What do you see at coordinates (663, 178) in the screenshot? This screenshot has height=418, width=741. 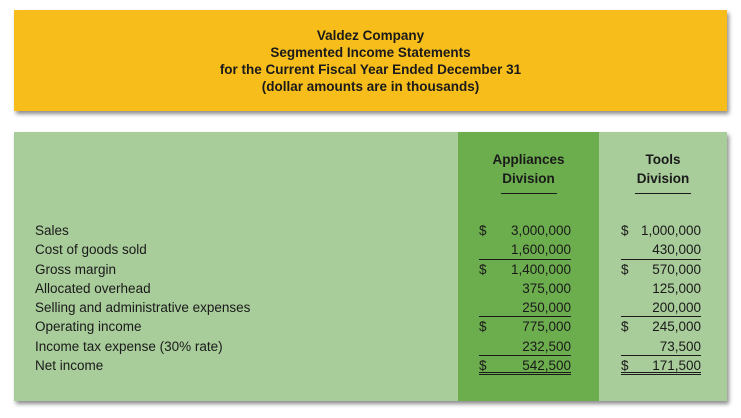 I see `tools-header-line2: Division` at bounding box center [663, 178].